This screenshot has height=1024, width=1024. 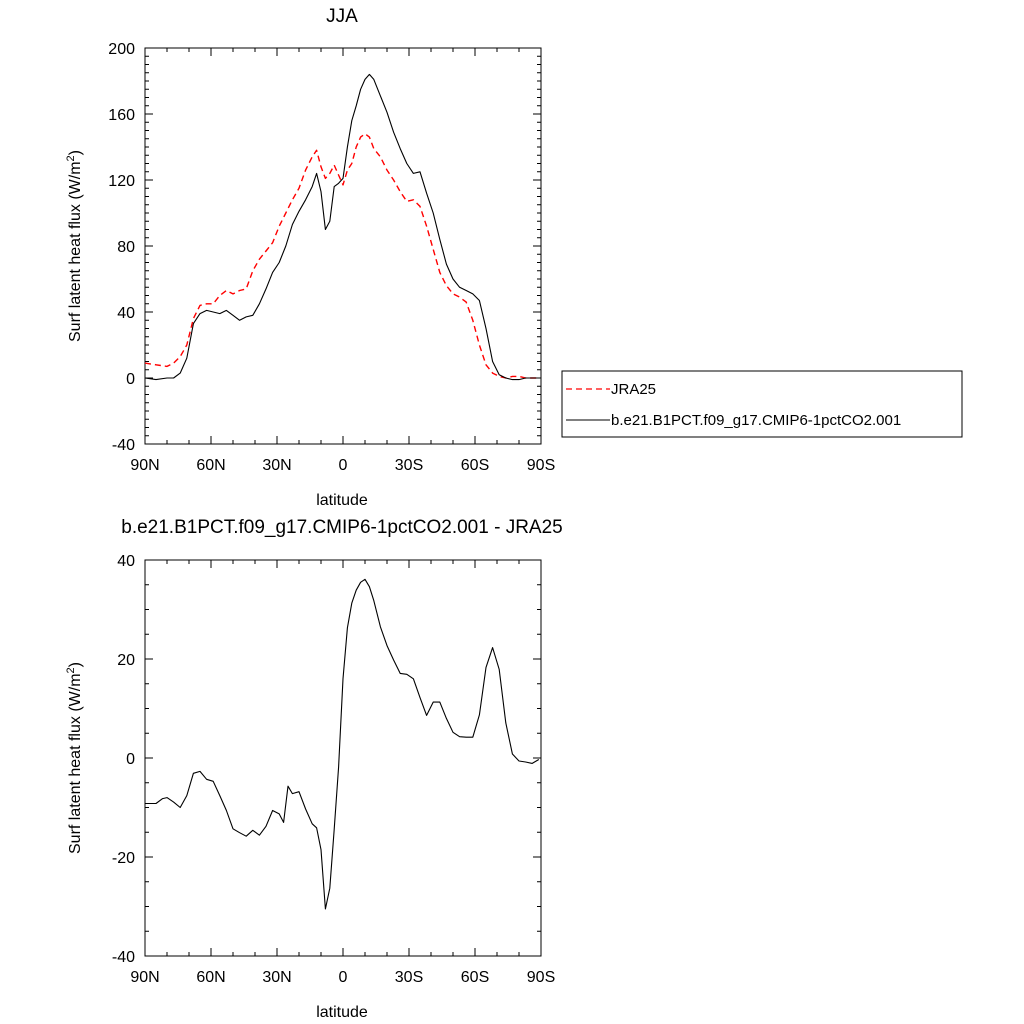 I want to click on top-series-group, so click(x=341, y=227).